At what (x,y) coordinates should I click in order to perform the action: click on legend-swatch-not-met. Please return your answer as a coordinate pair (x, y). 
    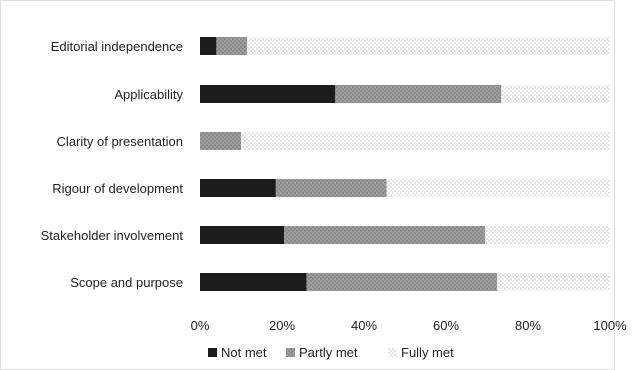
    Looking at the image, I should click on (212, 352).